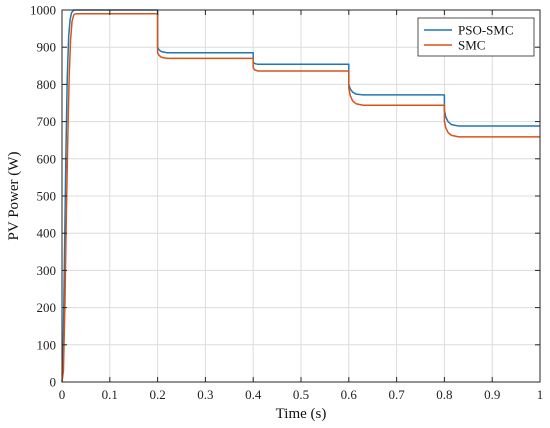  I want to click on x-tick-label: 0.4, so click(253, 394).